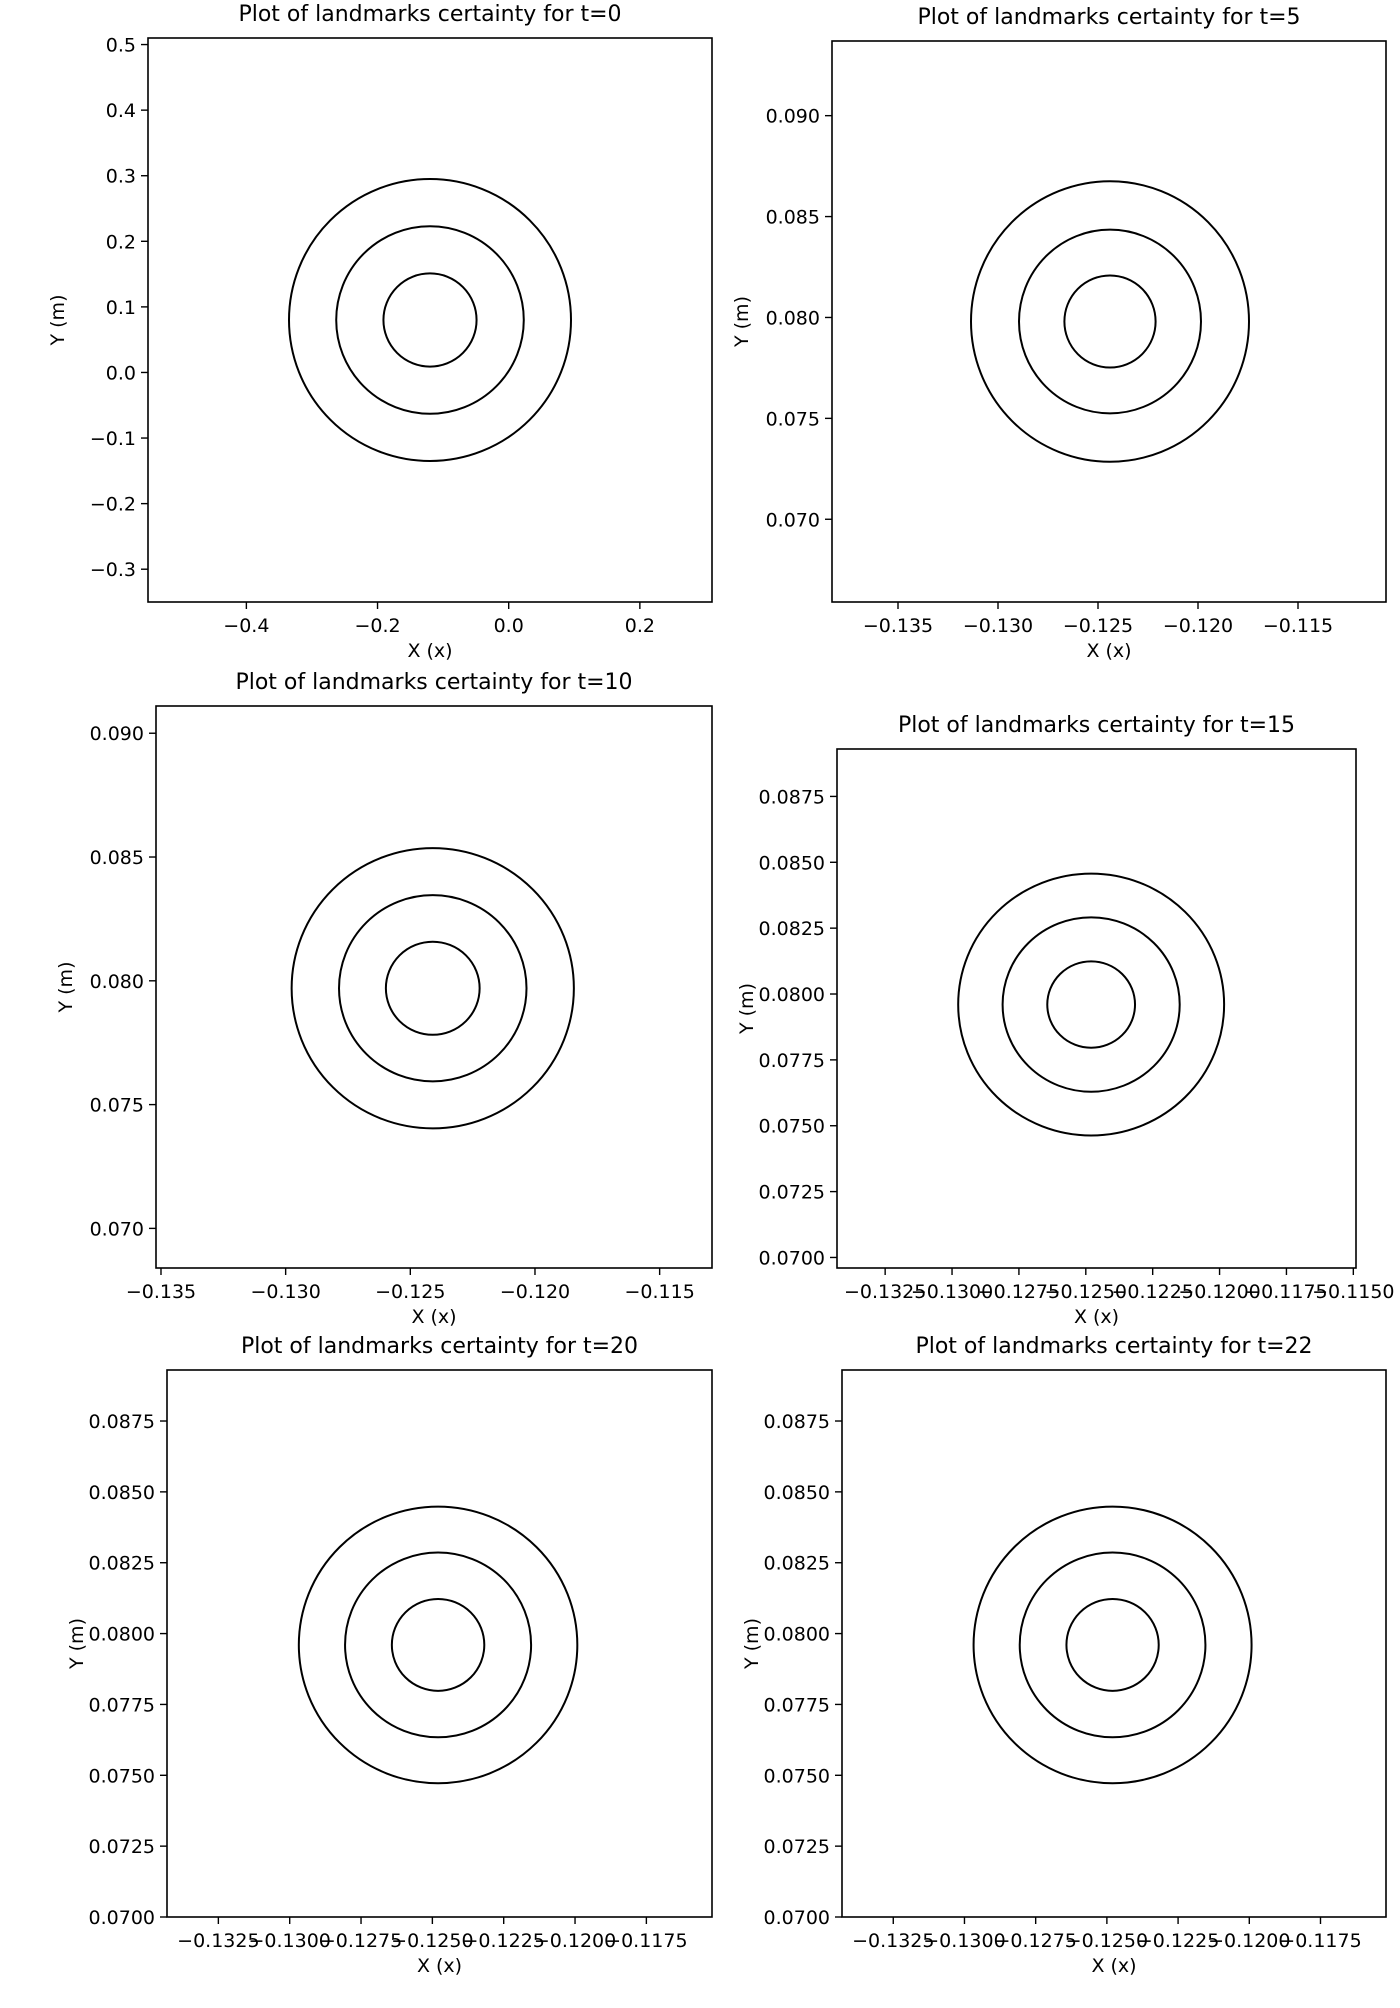  What do you see at coordinates (121, 373) in the screenshot?
I see `y-tick-label: 0.0` at bounding box center [121, 373].